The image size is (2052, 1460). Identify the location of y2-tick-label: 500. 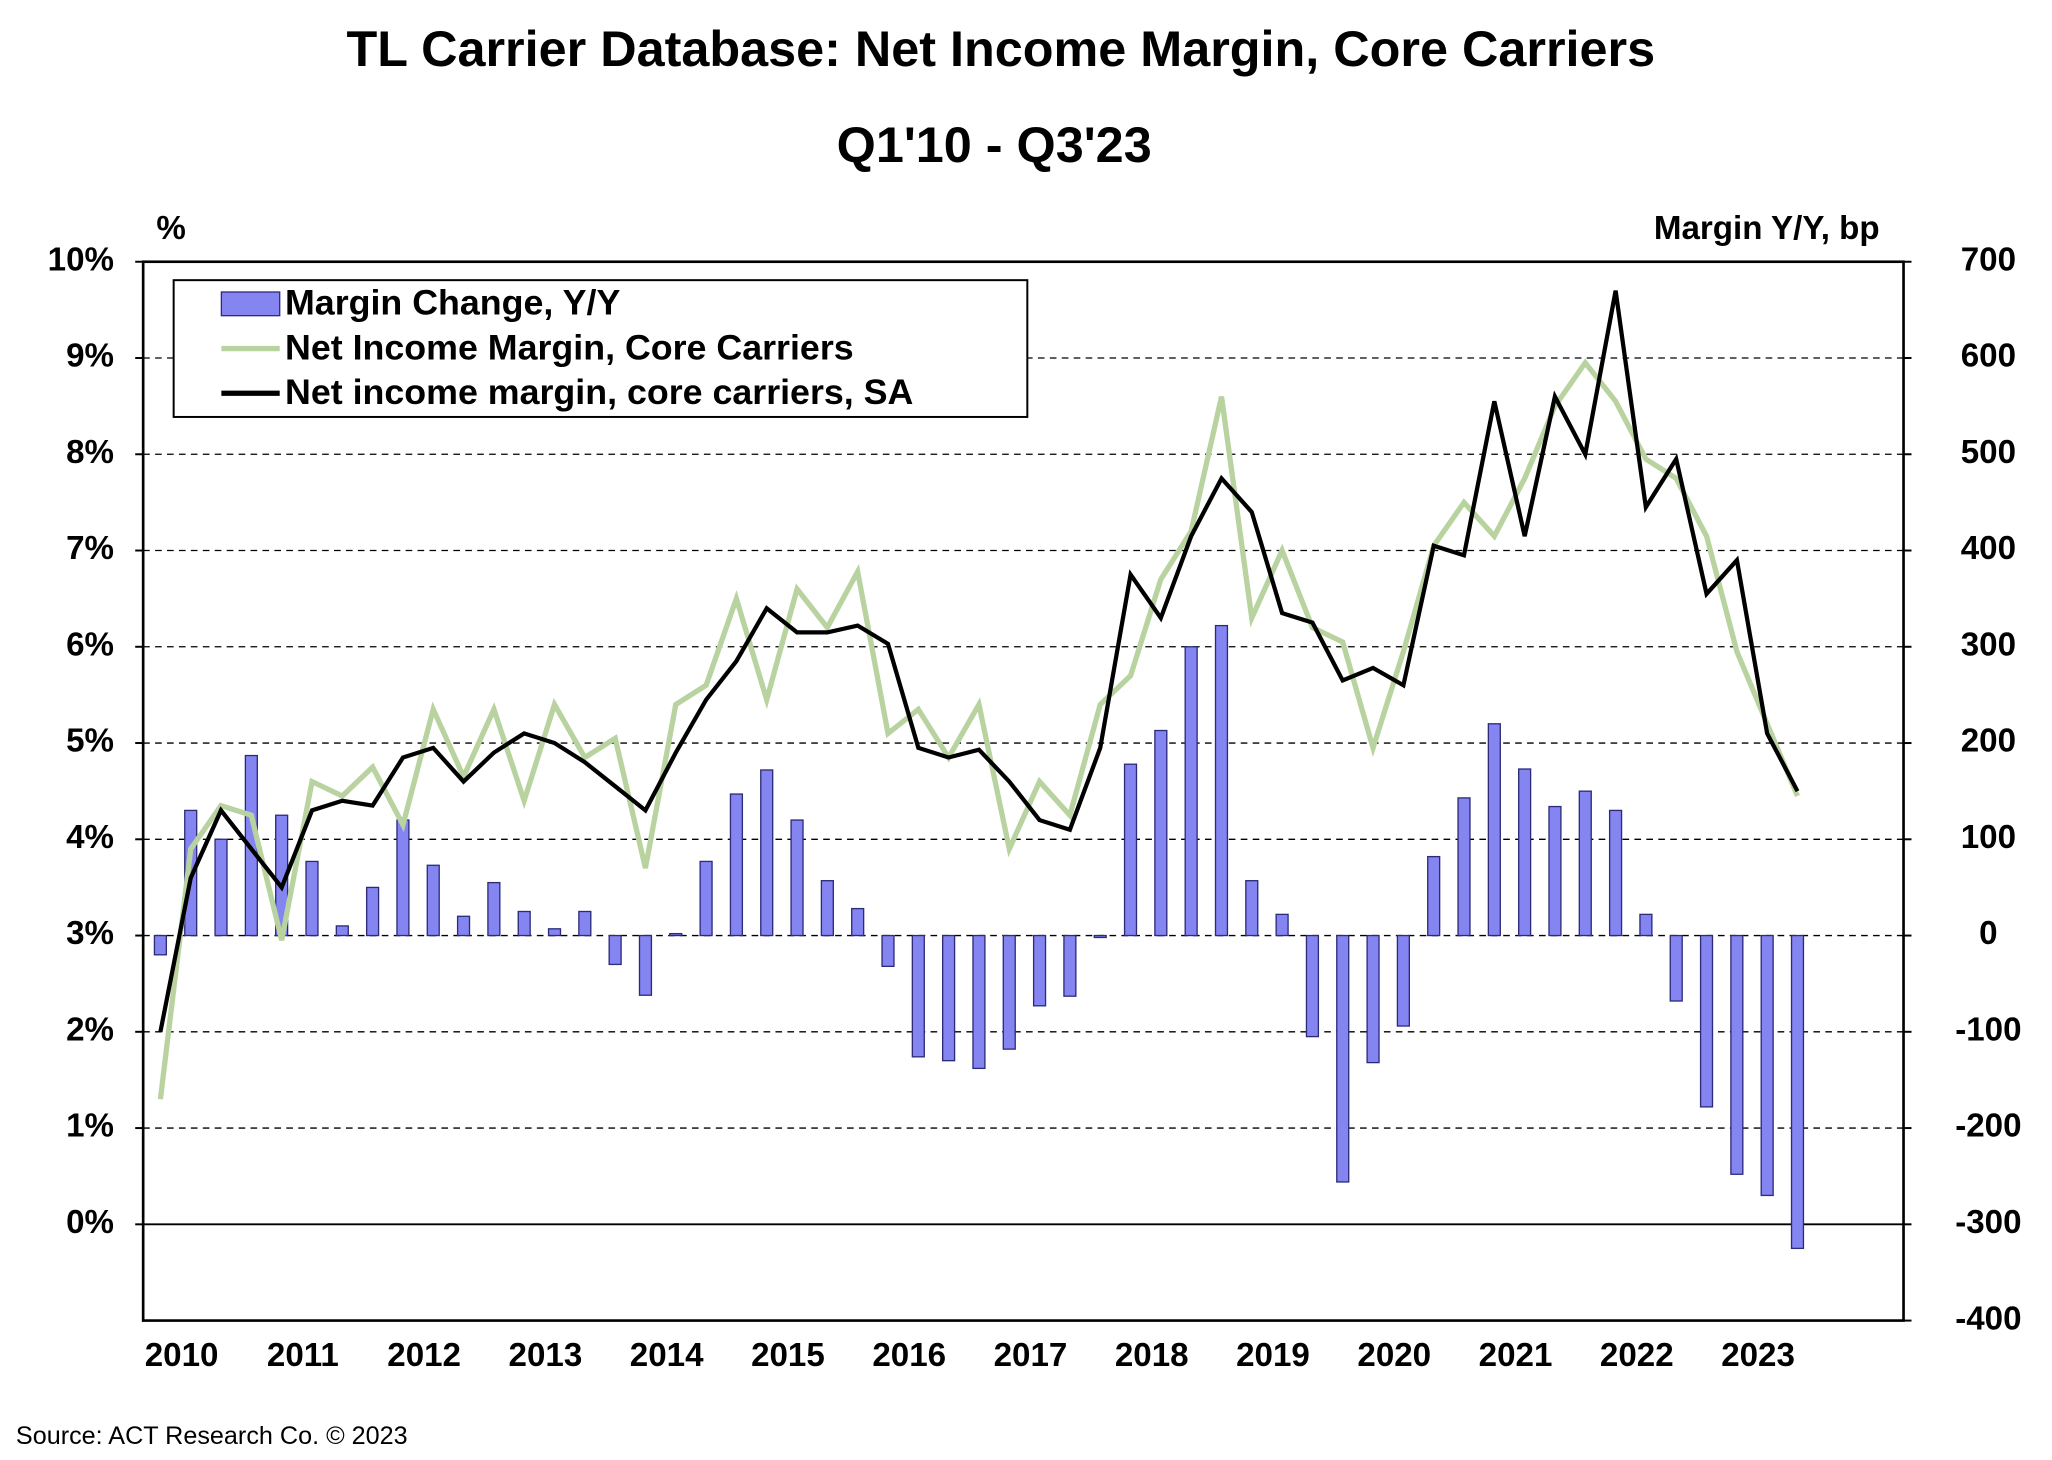
(1988, 451).